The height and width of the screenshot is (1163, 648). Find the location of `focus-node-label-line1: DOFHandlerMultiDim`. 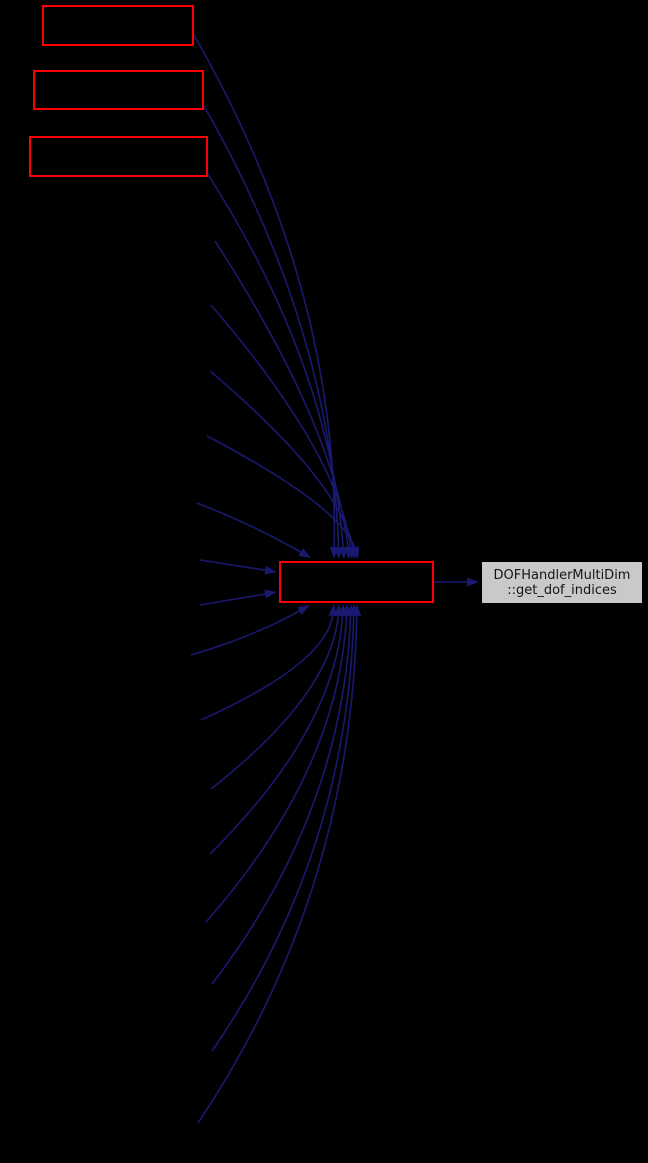

focus-node-label-line1: DOFHandlerMultiDim is located at coordinates (562, 575).